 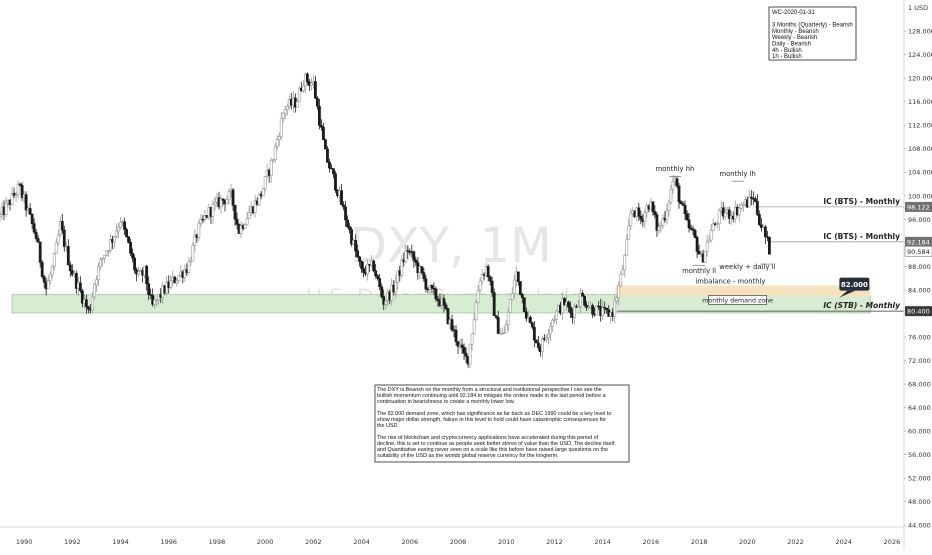 What do you see at coordinates (918, 208) in the screenshot?
I see `price-badge-label: 98.122` at bounding box center [918, 208].